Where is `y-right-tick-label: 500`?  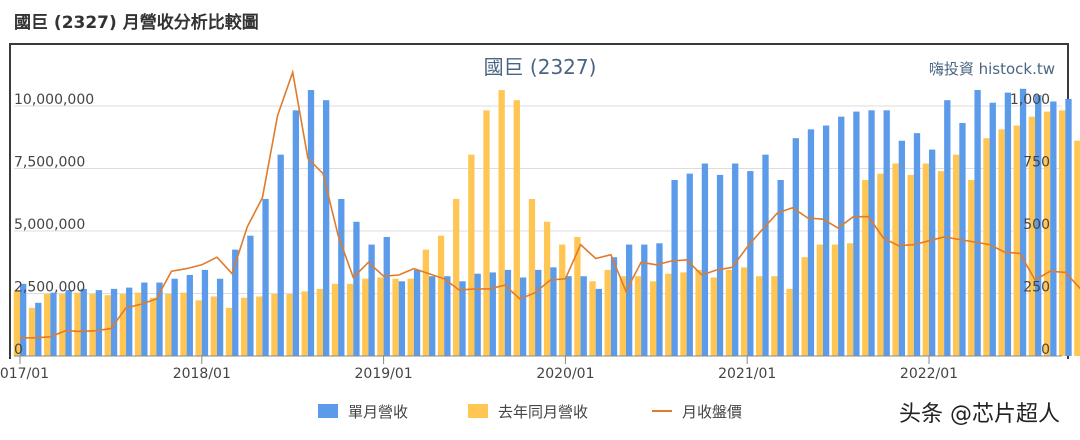 y-right-tick-label: 500 is located at coordinates (1036, 225).